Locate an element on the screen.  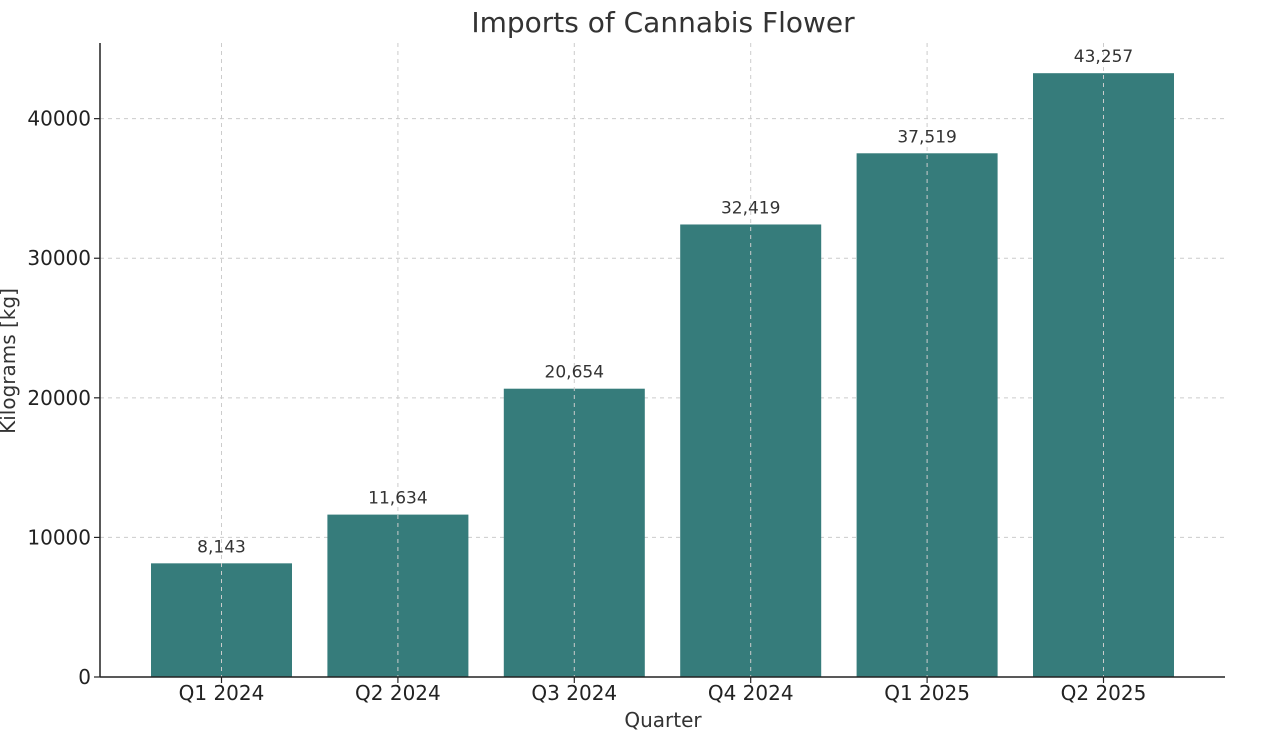
data-label: 20,654 is located at coordinates (574, 373).